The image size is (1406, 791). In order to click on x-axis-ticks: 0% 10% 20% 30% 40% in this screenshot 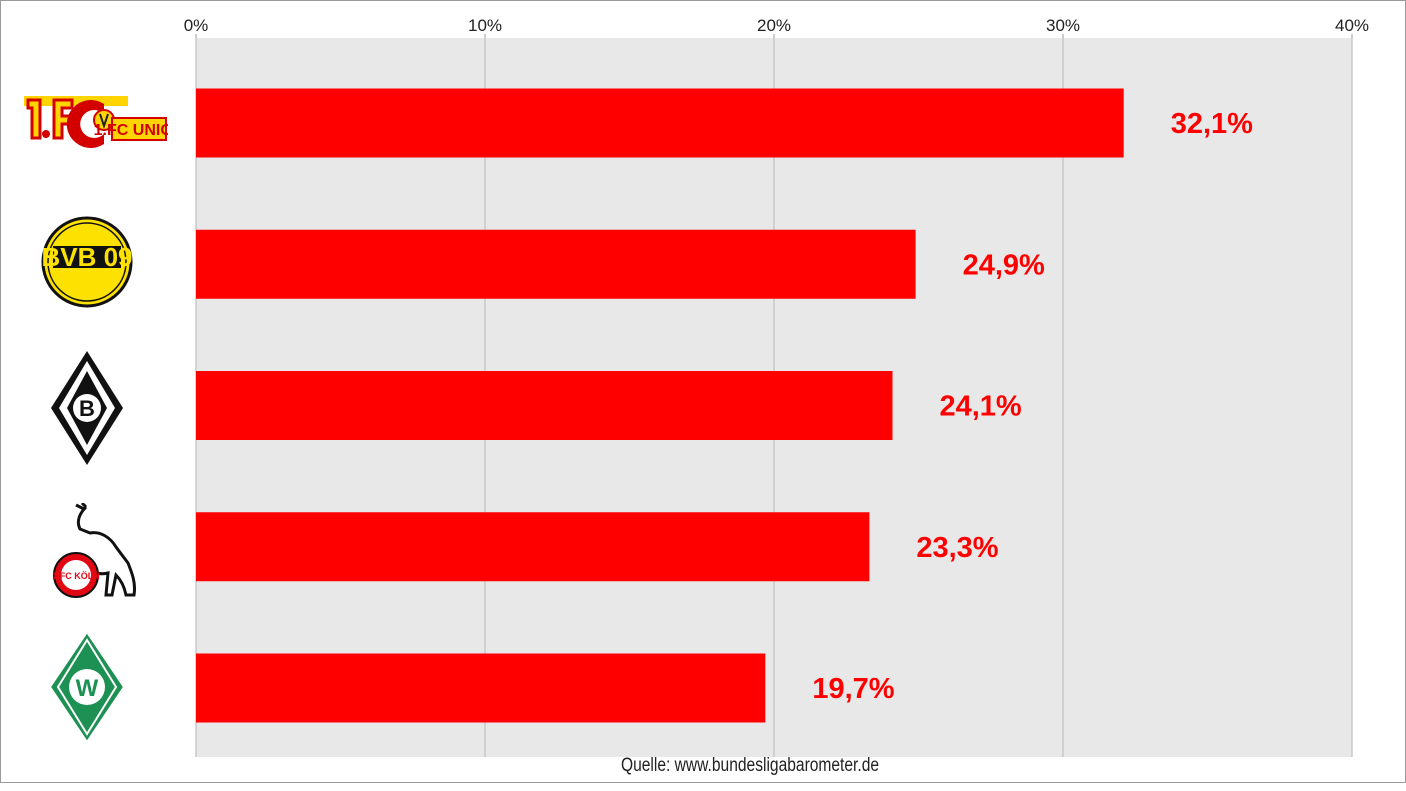, I will do `click(776, 27)`.